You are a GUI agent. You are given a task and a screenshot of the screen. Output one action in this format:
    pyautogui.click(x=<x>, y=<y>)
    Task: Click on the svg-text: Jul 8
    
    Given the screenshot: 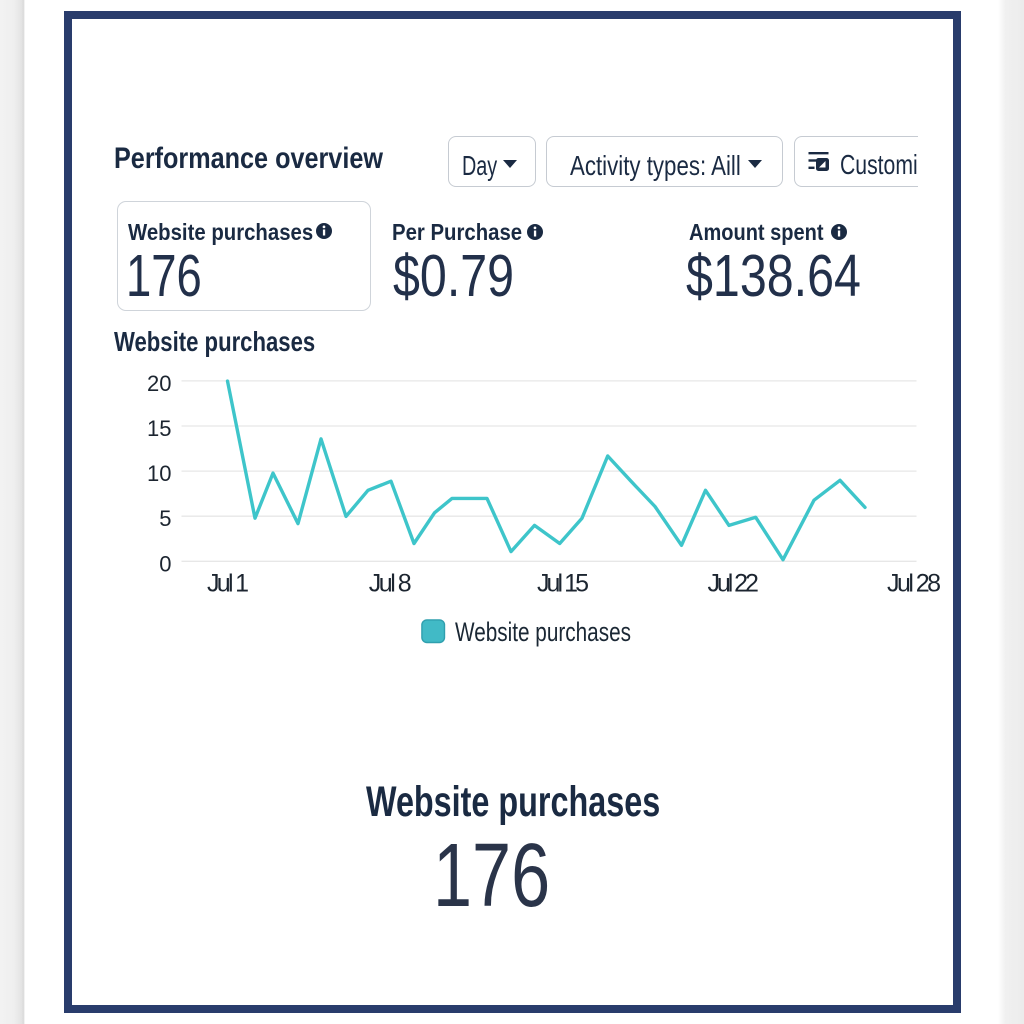 What is the action you would take?
    pyautogui.click(x=390, y=584)
    